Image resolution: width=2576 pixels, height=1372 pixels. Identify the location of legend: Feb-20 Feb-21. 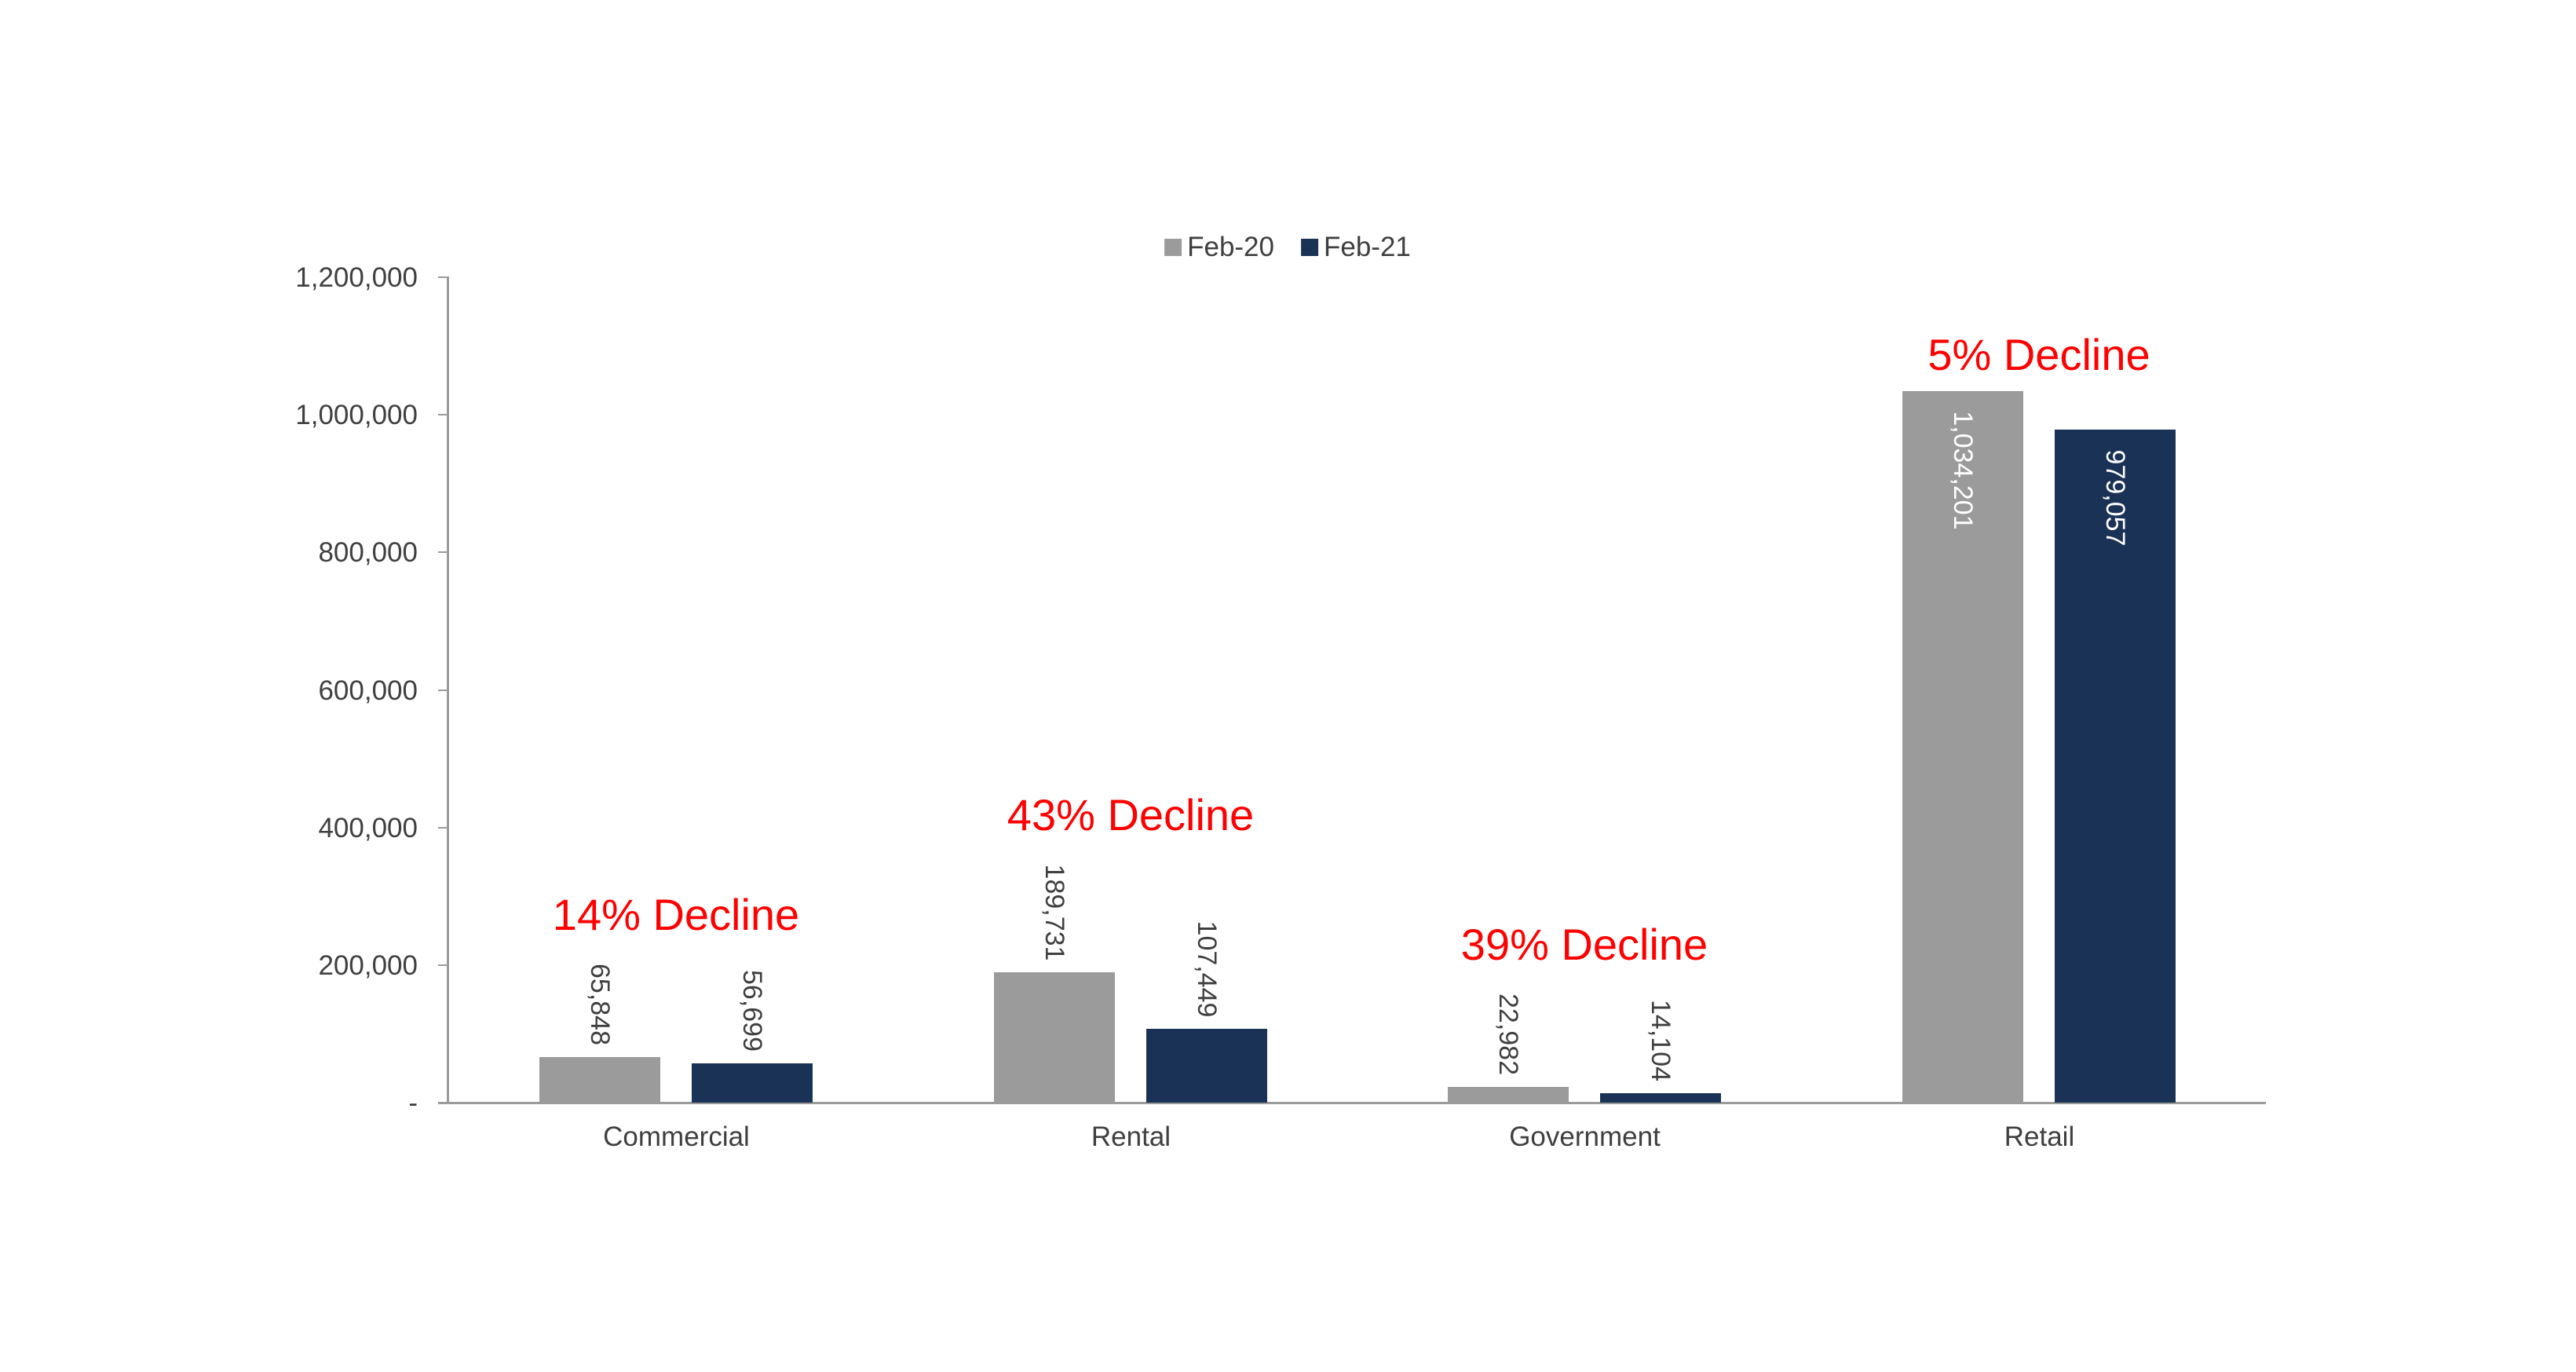
(1287, 247).